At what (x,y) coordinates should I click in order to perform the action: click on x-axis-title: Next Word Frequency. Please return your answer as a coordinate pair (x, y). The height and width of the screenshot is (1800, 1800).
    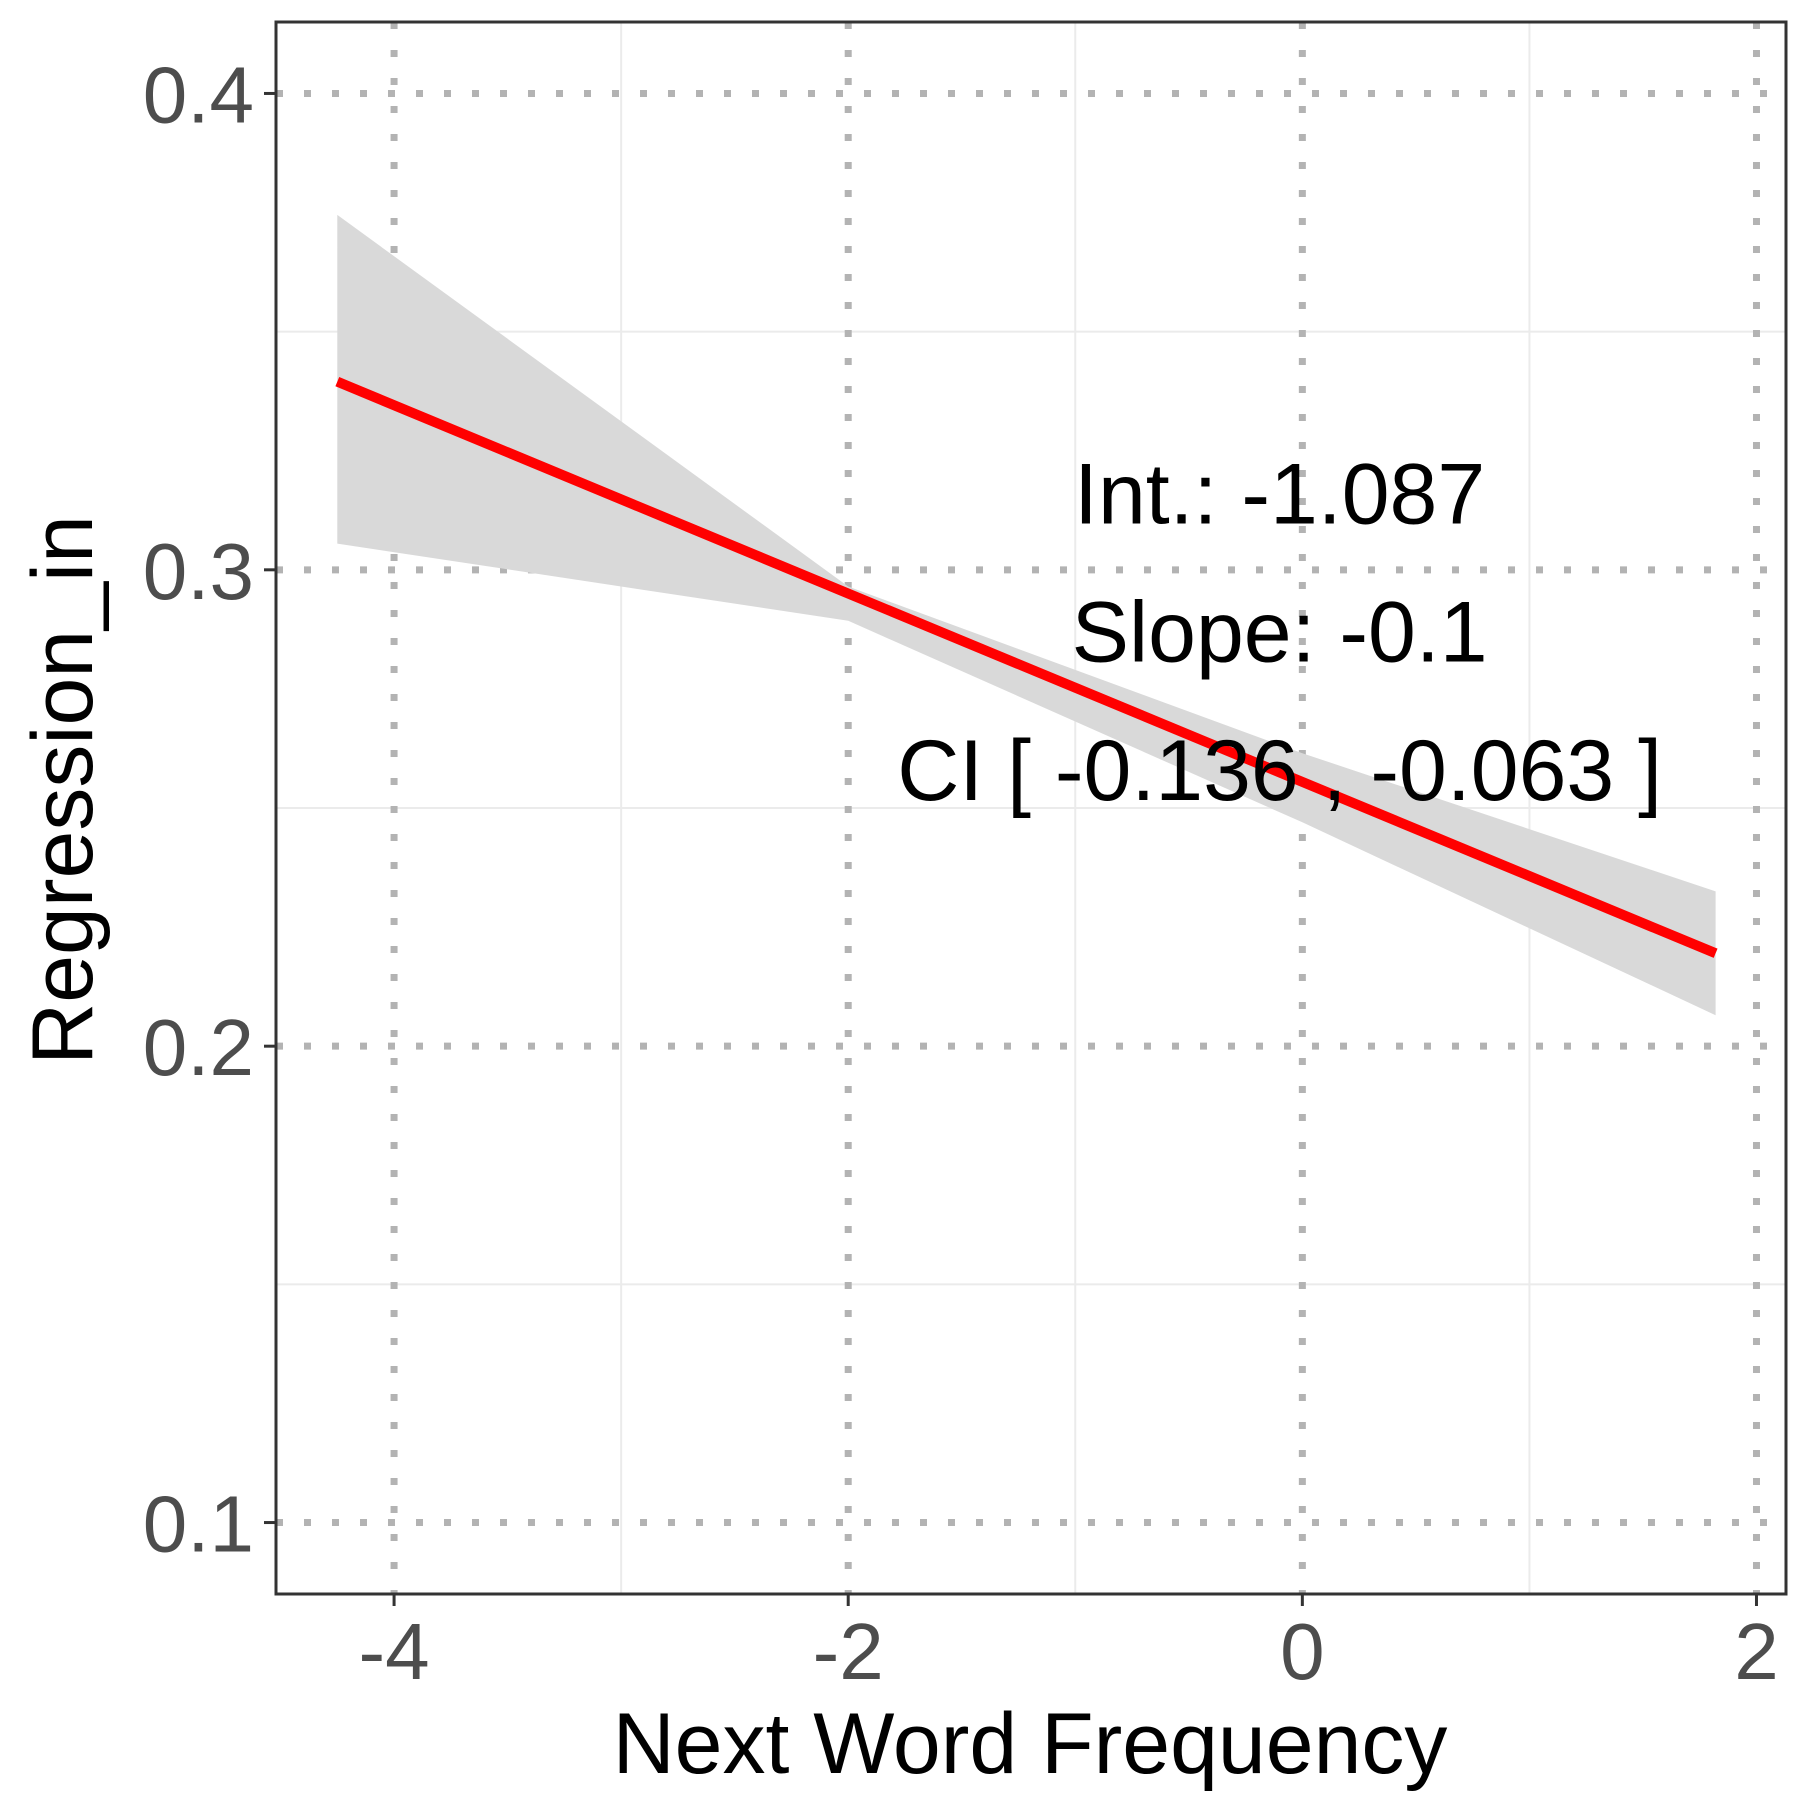
    Looking at the image, I should click on (1030, 1744).